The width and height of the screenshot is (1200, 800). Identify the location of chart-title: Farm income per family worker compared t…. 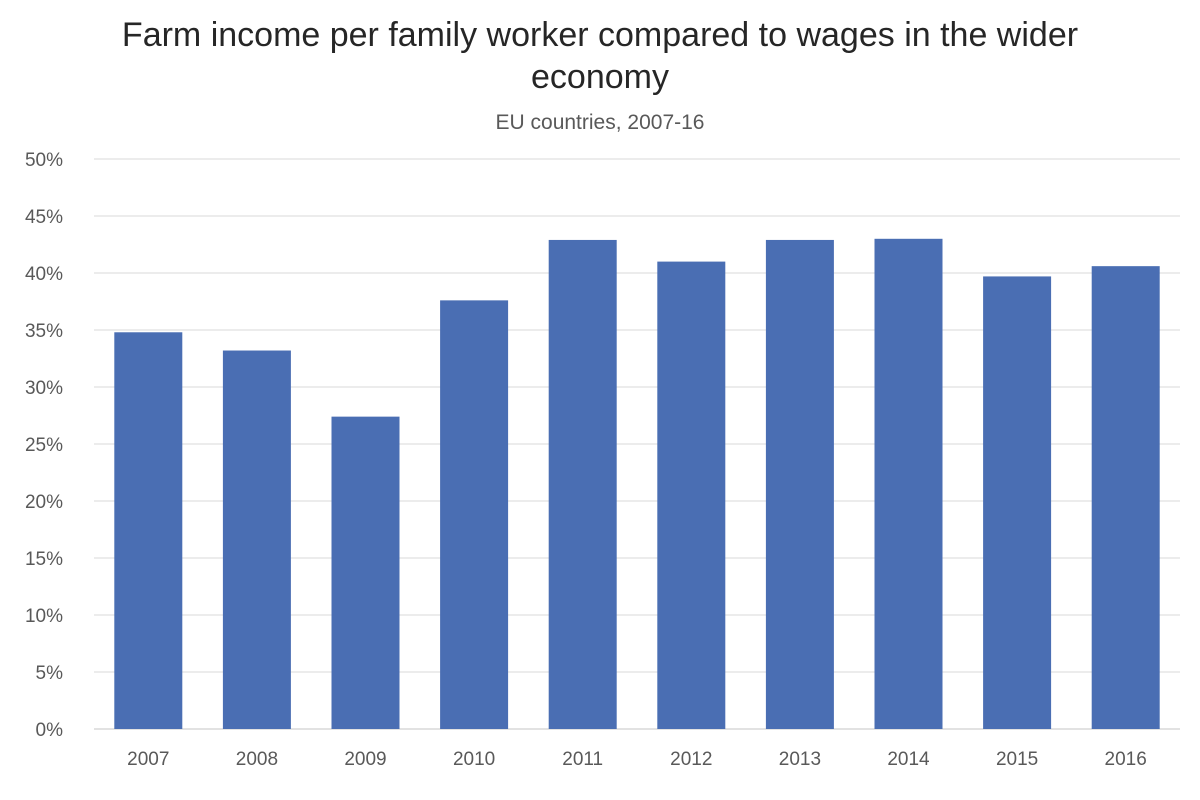
(600, 56).